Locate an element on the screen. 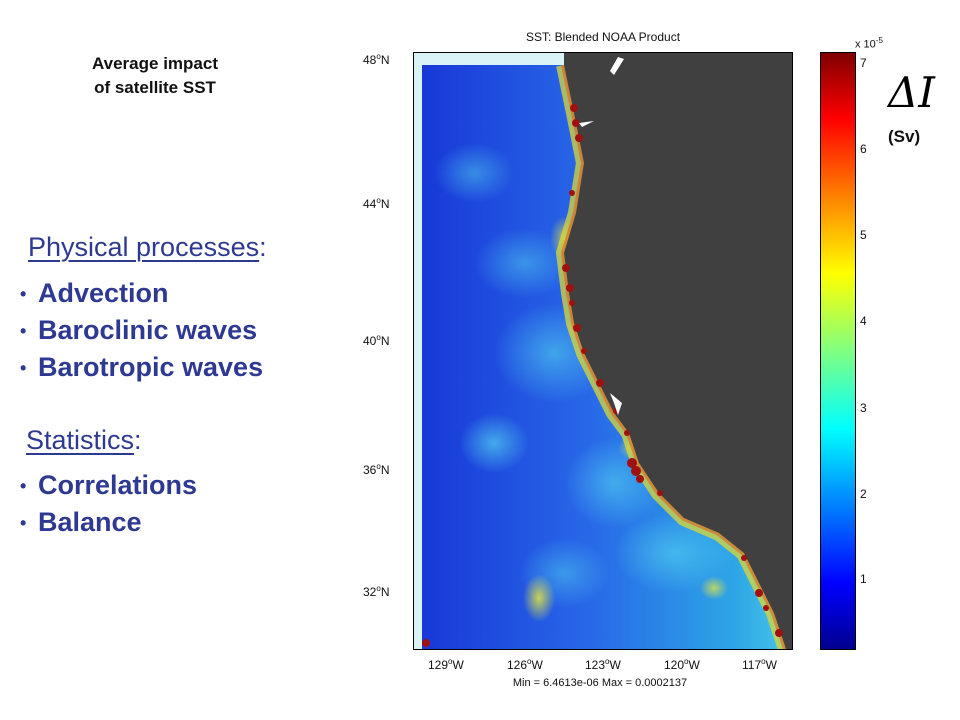 The image size is (960, 720). lat-label-32: 32oN is located at coordinates (376, 591).